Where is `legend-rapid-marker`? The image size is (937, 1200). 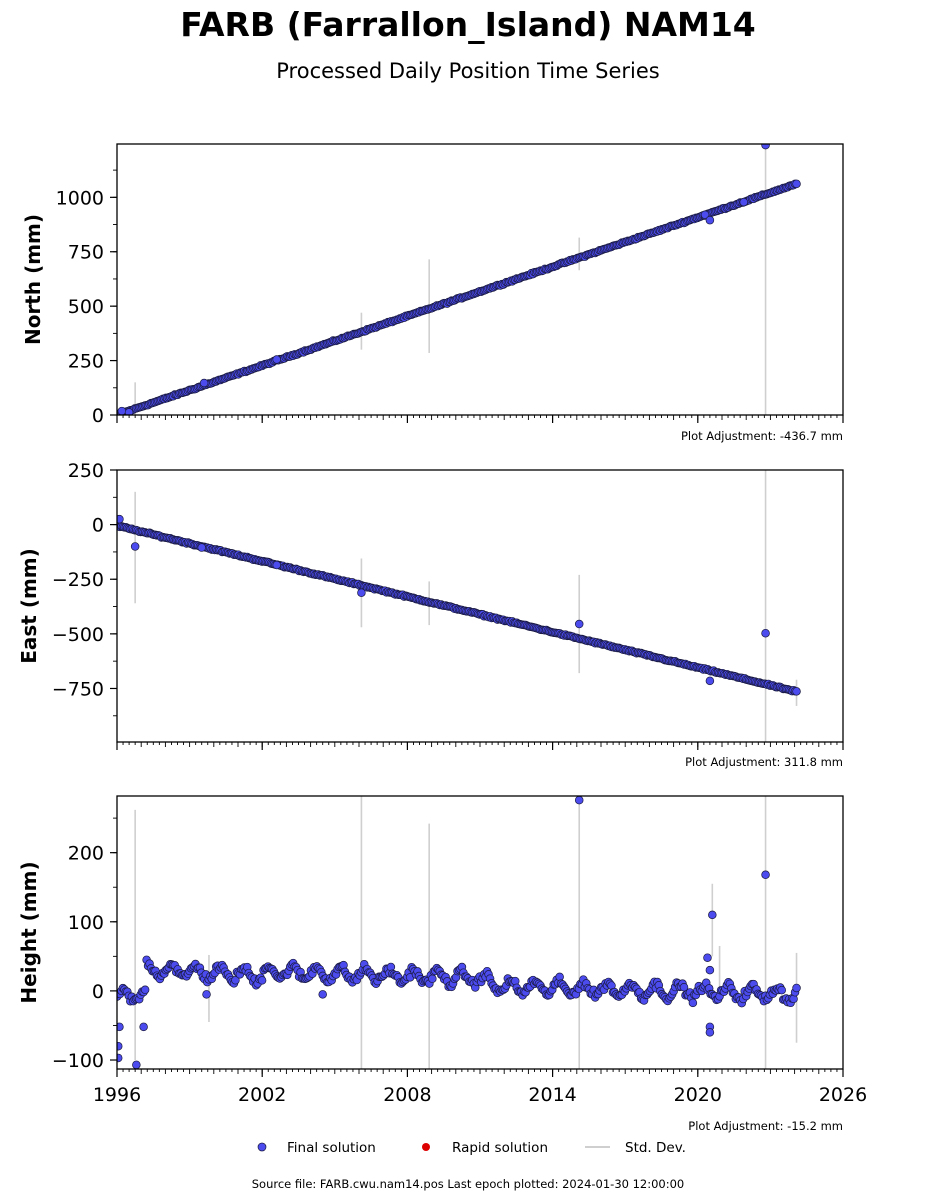
legend-rapid-marker is located at coordinates (426, 1147).